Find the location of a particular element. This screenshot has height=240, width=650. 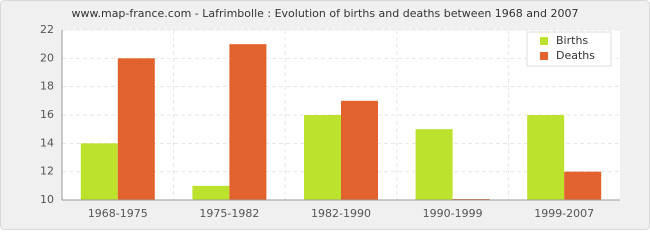

y-tick-label: 14 is located at coordinates (47, 142).